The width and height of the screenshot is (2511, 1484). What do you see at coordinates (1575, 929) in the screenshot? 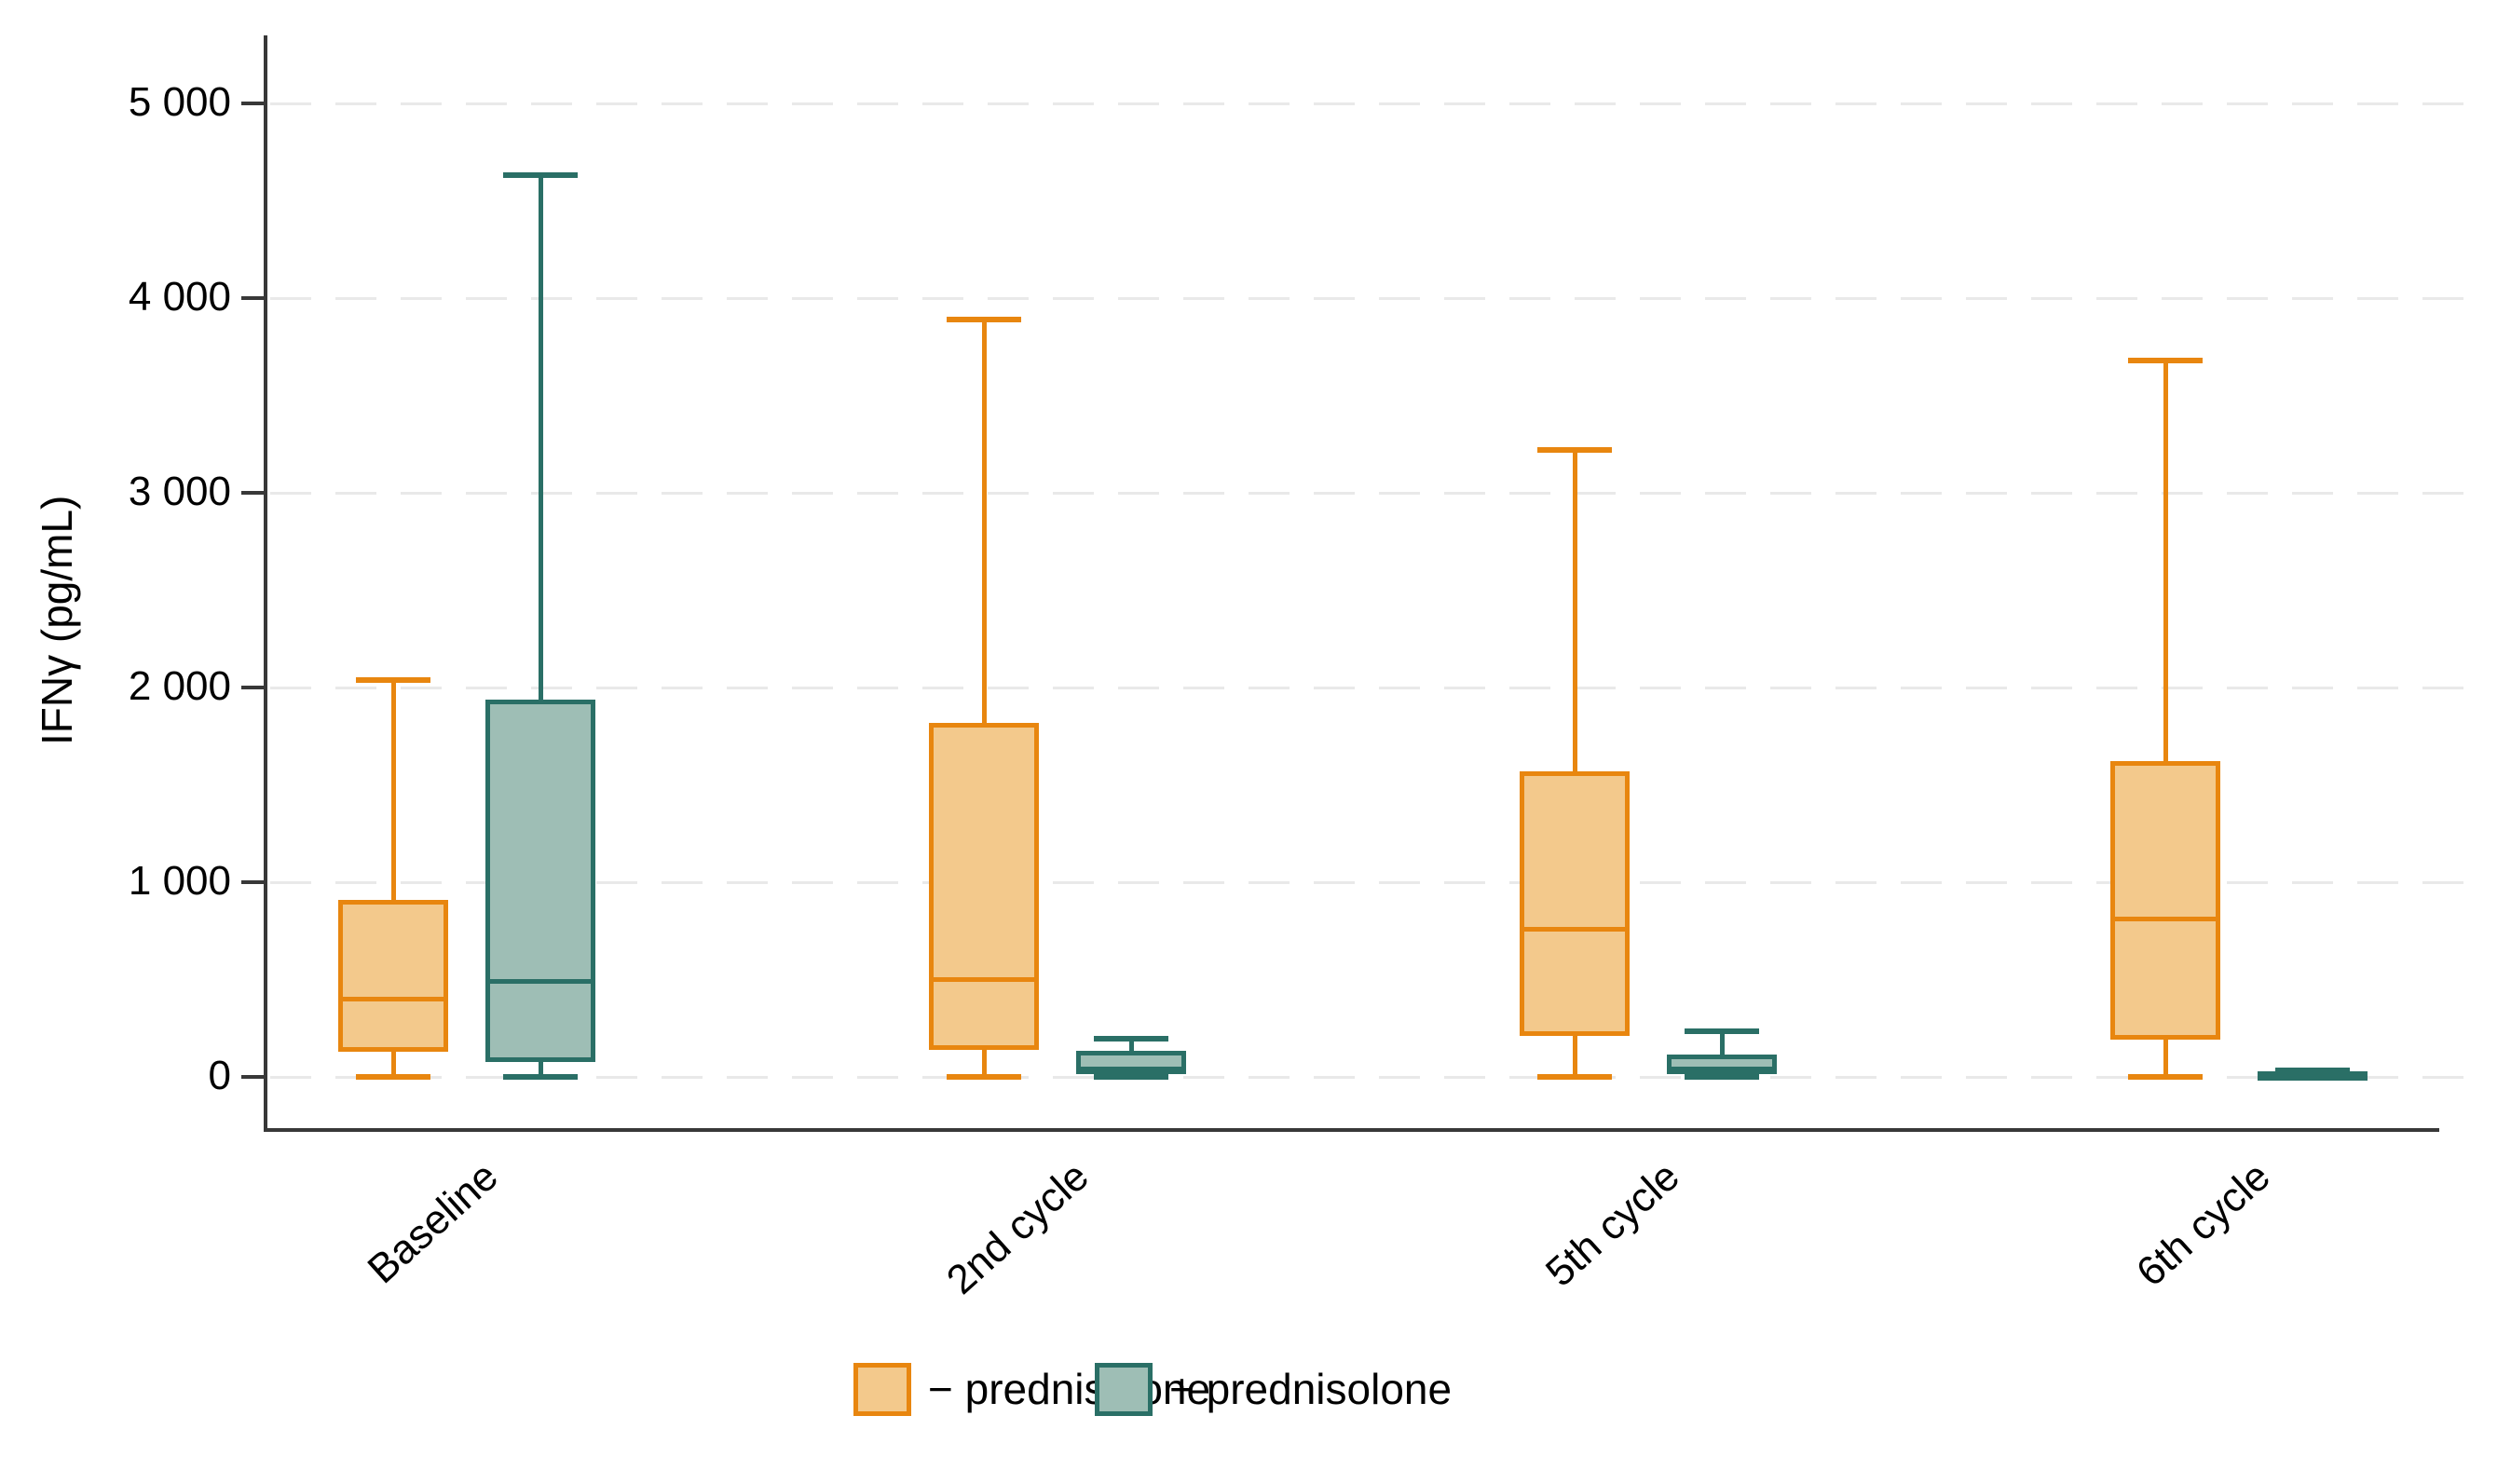
I see `median-minus-prednisolone-5th-cycle` at bounding box center [1575, 929].